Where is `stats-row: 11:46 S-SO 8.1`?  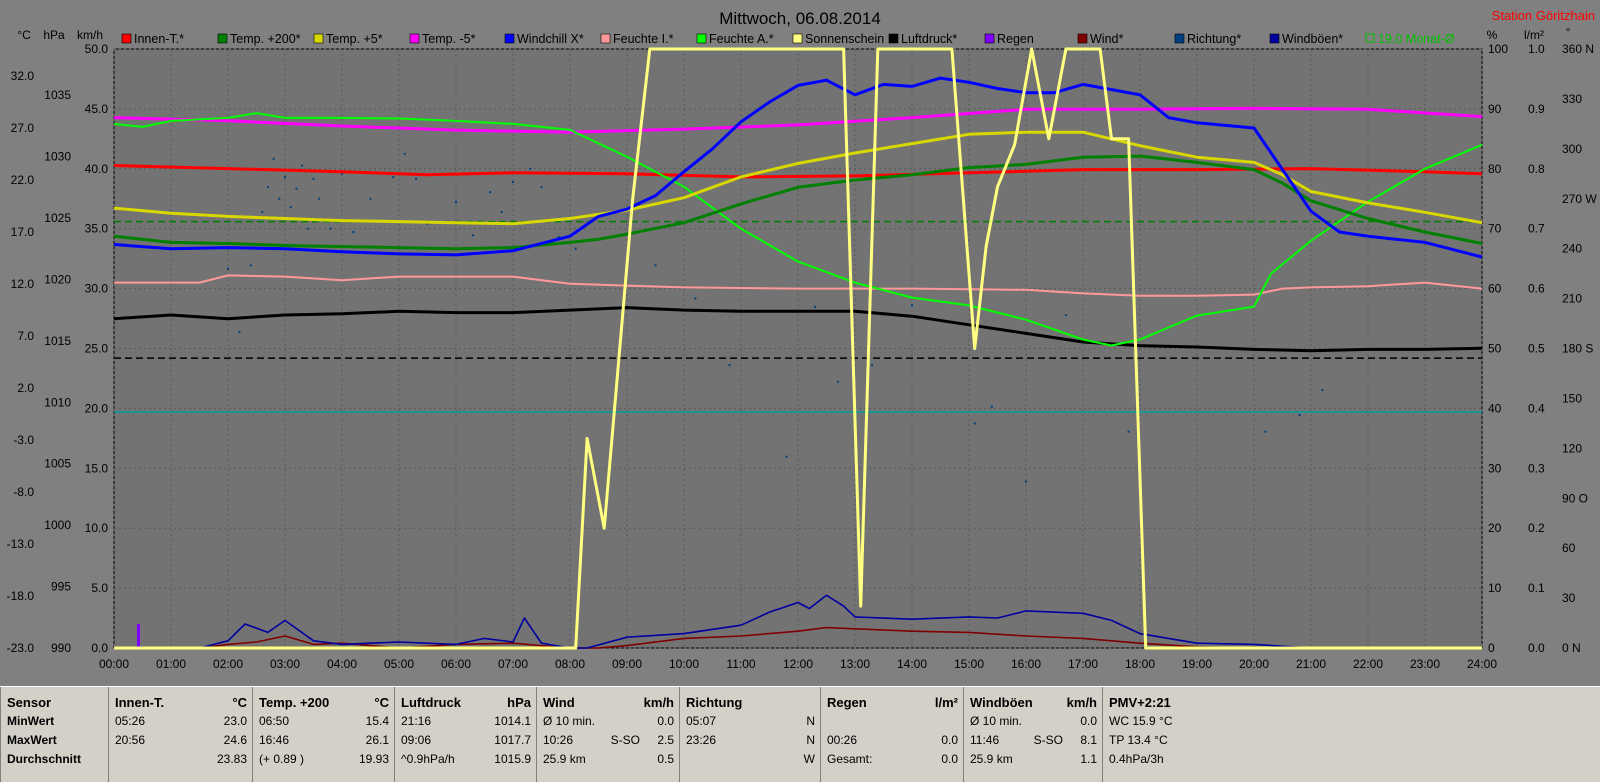
stats-row: 11:46 S-SO 8.1 is located at coordinates (1033, 740).